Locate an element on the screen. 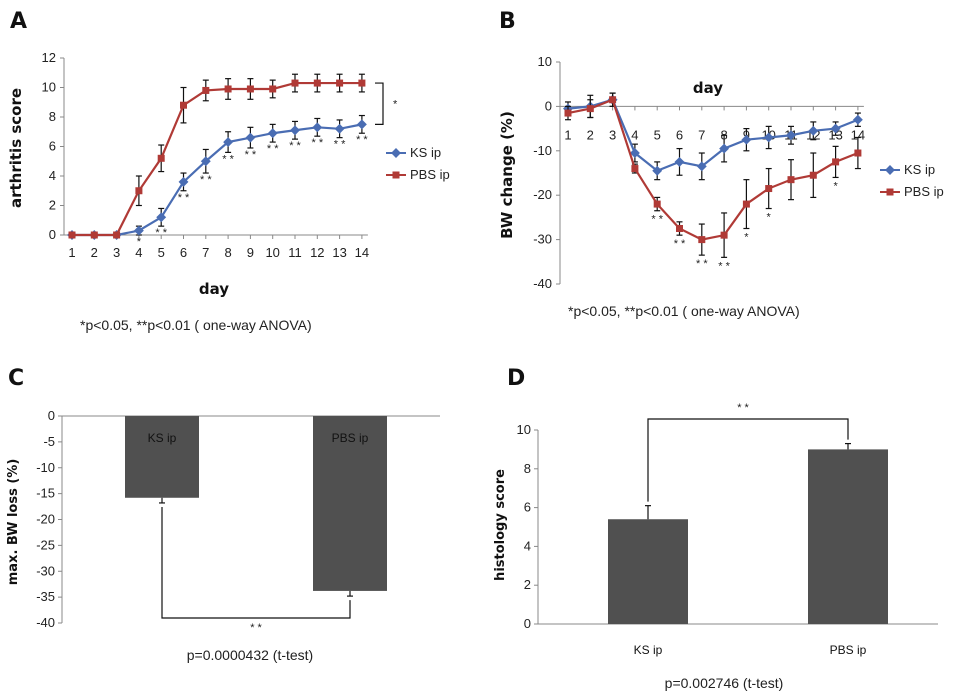 The image size is (954, 697). panel-b-x-tick-label: 4 is located at coordinates (634, 134).